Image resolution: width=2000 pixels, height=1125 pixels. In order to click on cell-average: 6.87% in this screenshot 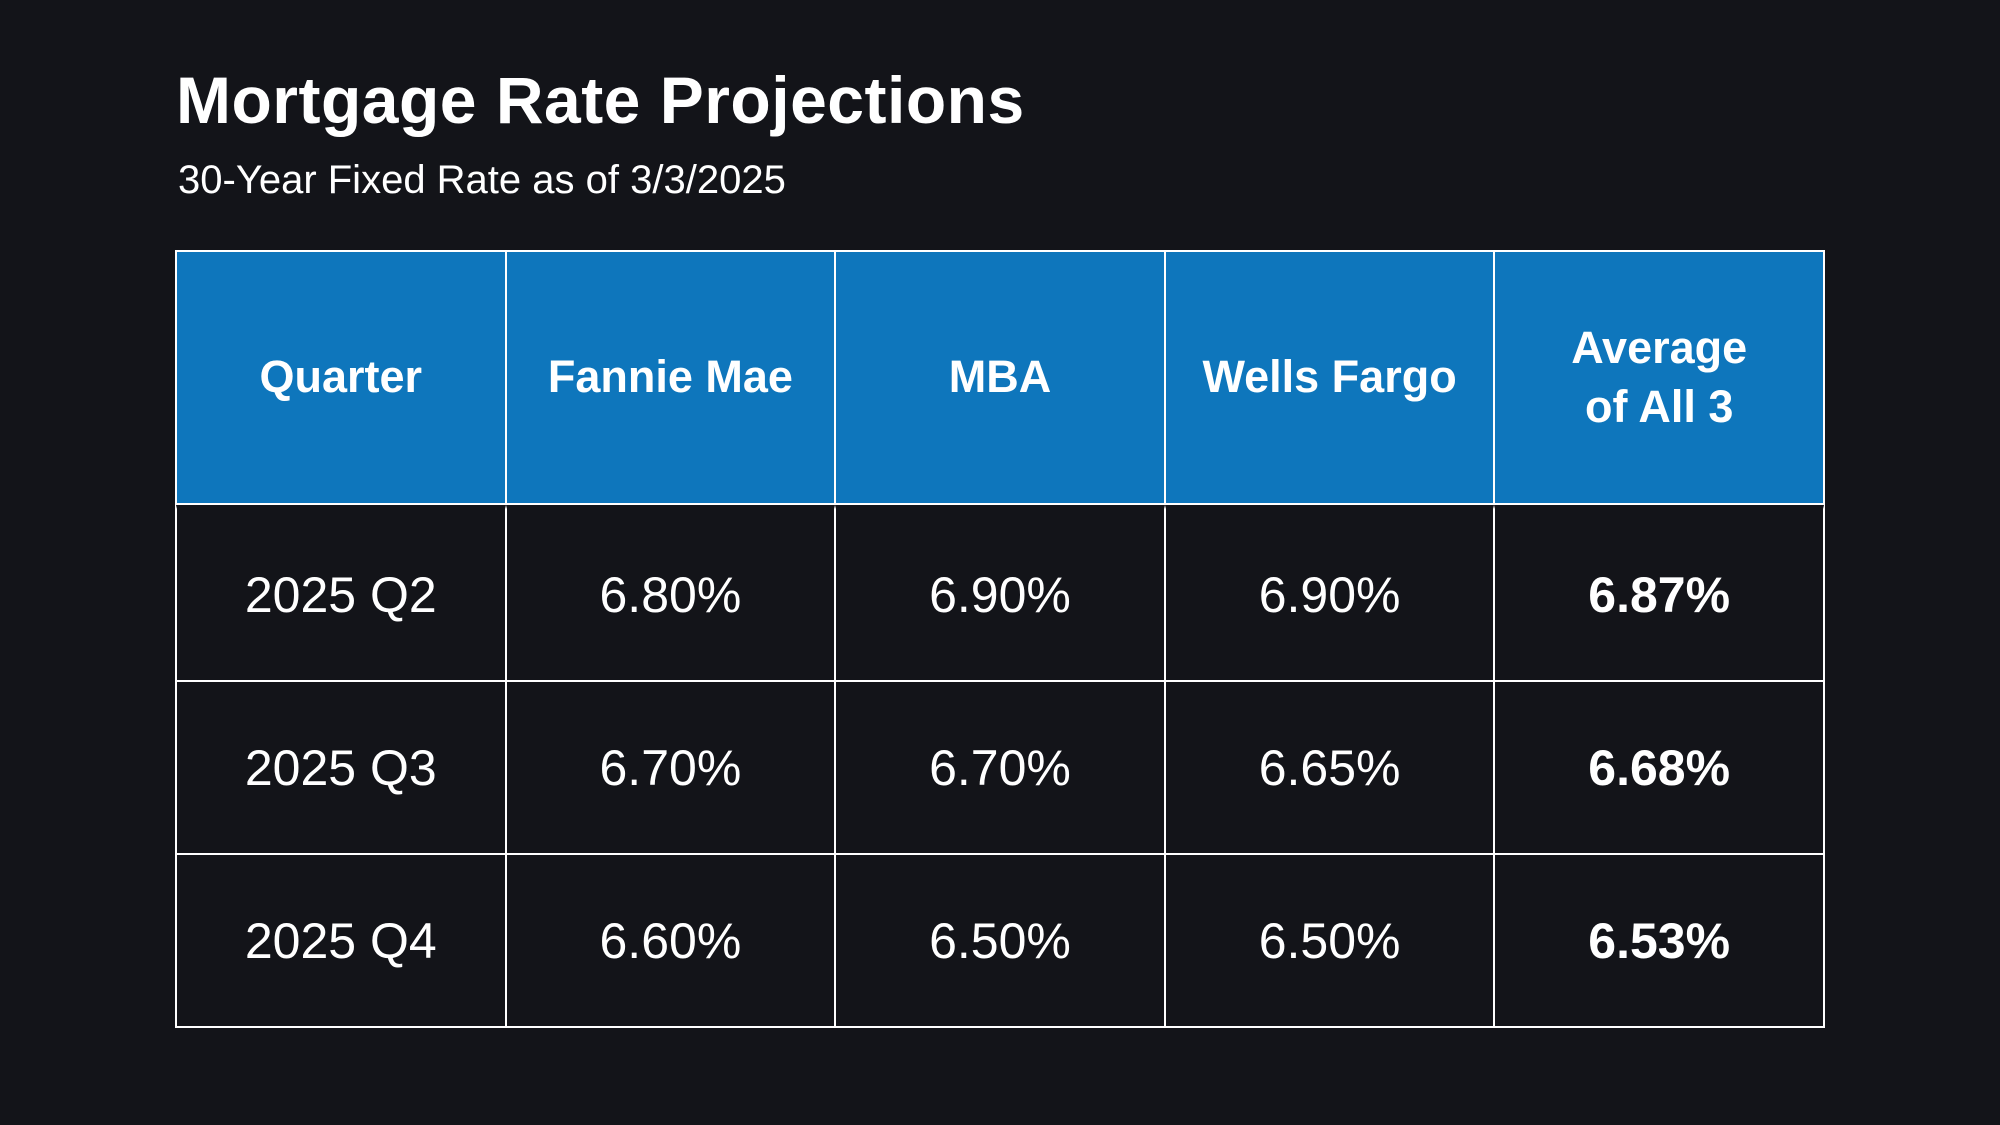, I will do `click(1659, 593)`.